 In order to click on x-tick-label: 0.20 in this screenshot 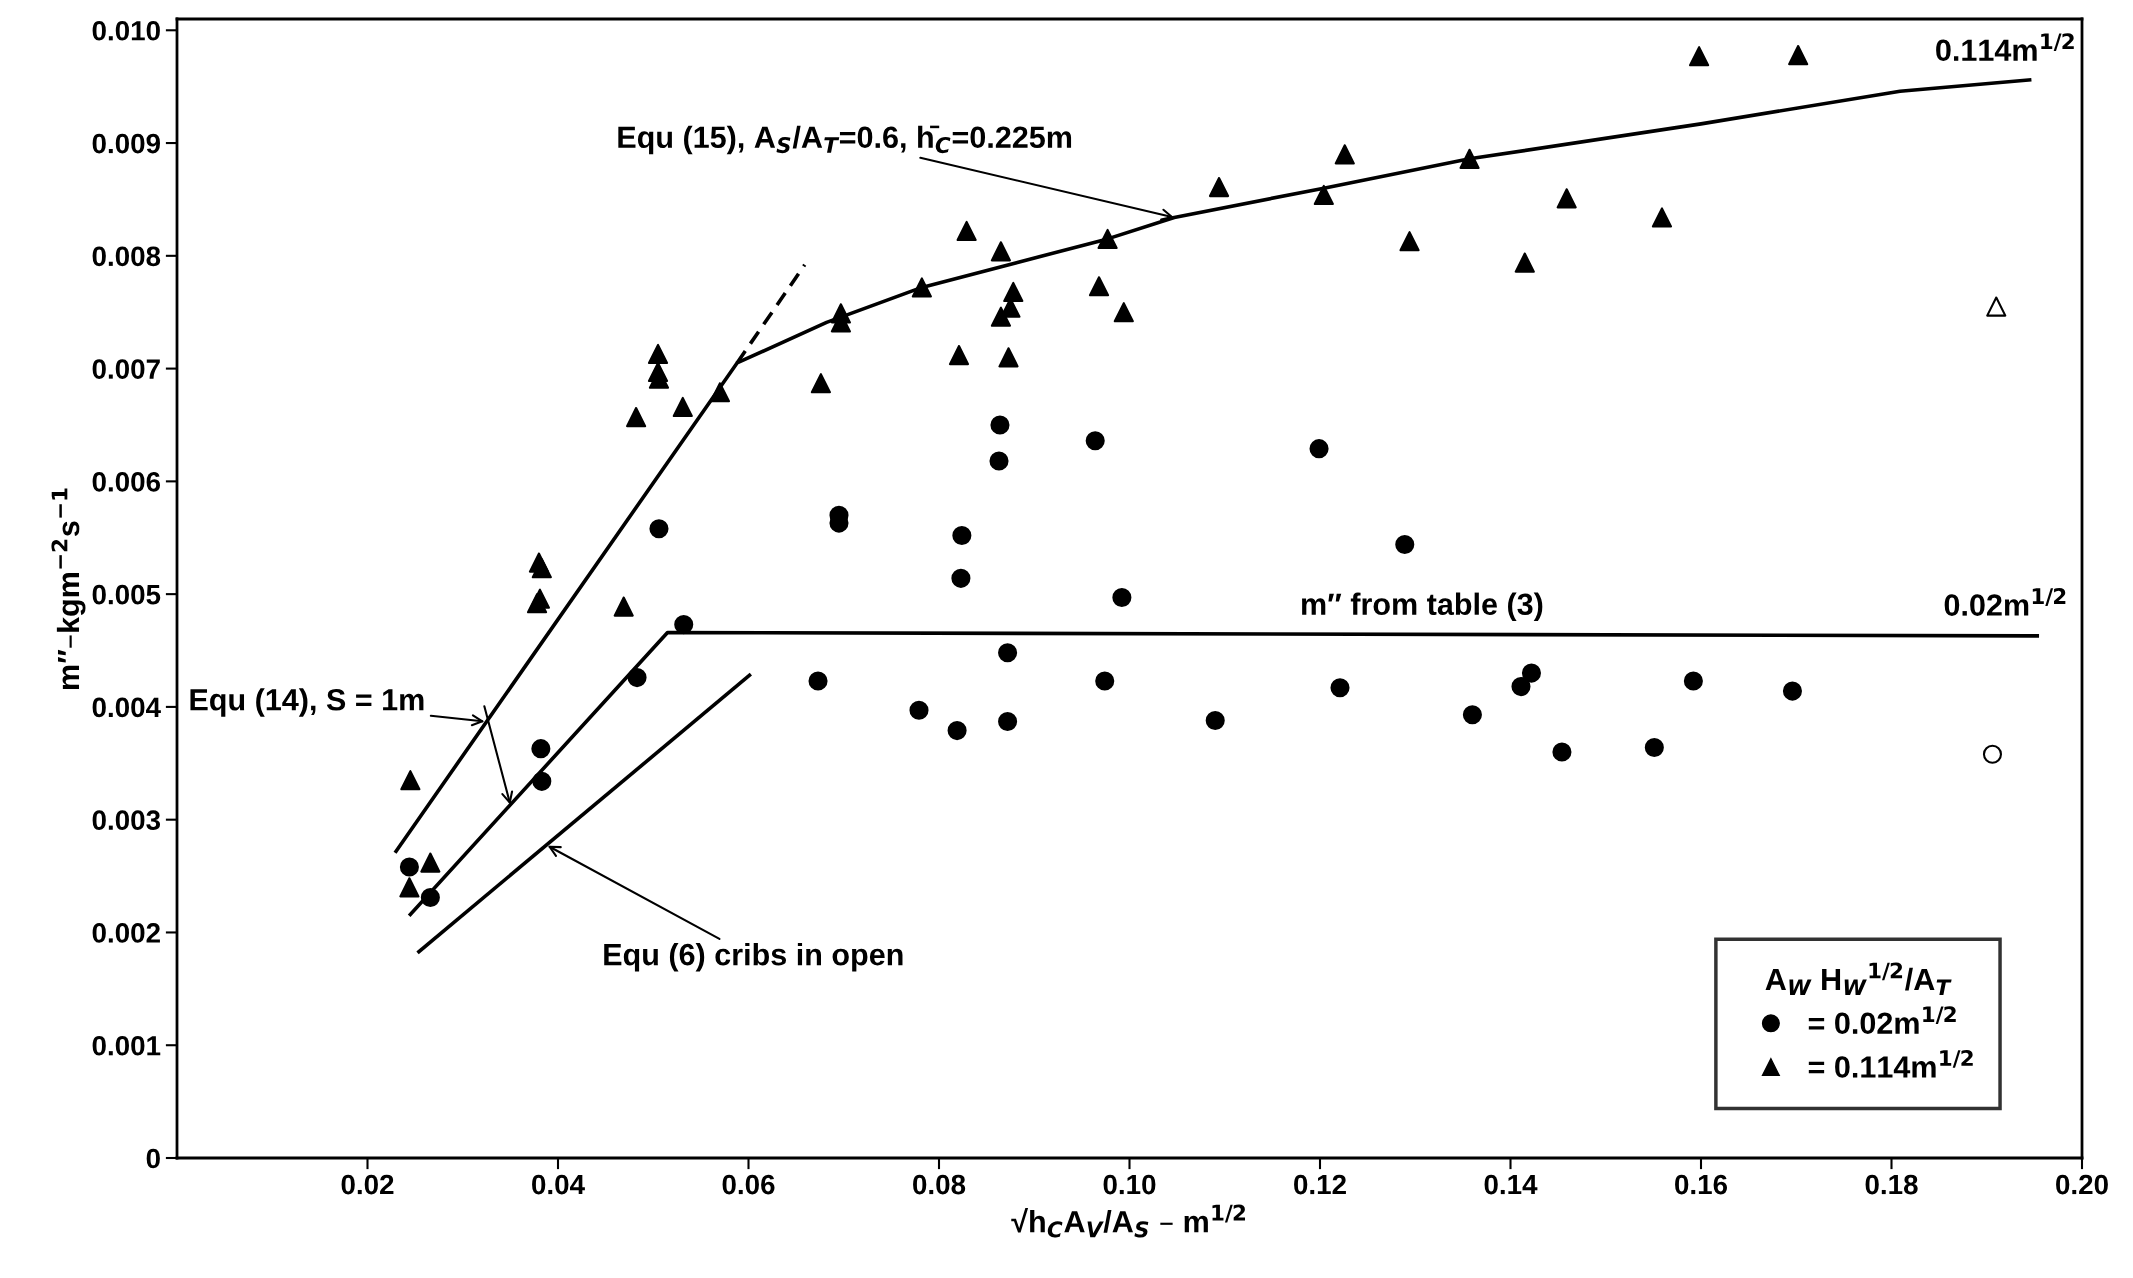, I will do `click(2082, 1184)`.